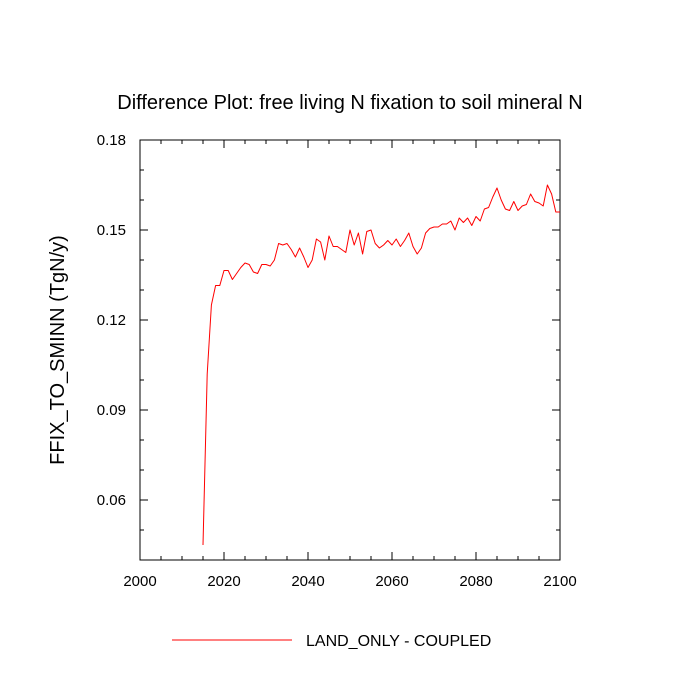 Image resolution: width=700 pixels, height=700 pixels. I want to click on y-tick-label: 0.18, so click(111, 140).